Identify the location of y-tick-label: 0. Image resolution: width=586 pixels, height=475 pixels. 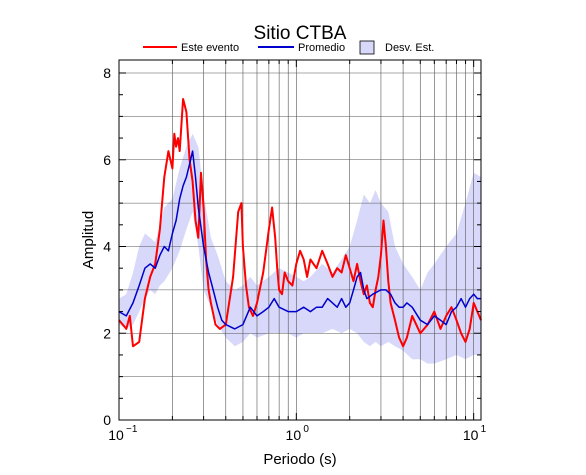
(107, 420).